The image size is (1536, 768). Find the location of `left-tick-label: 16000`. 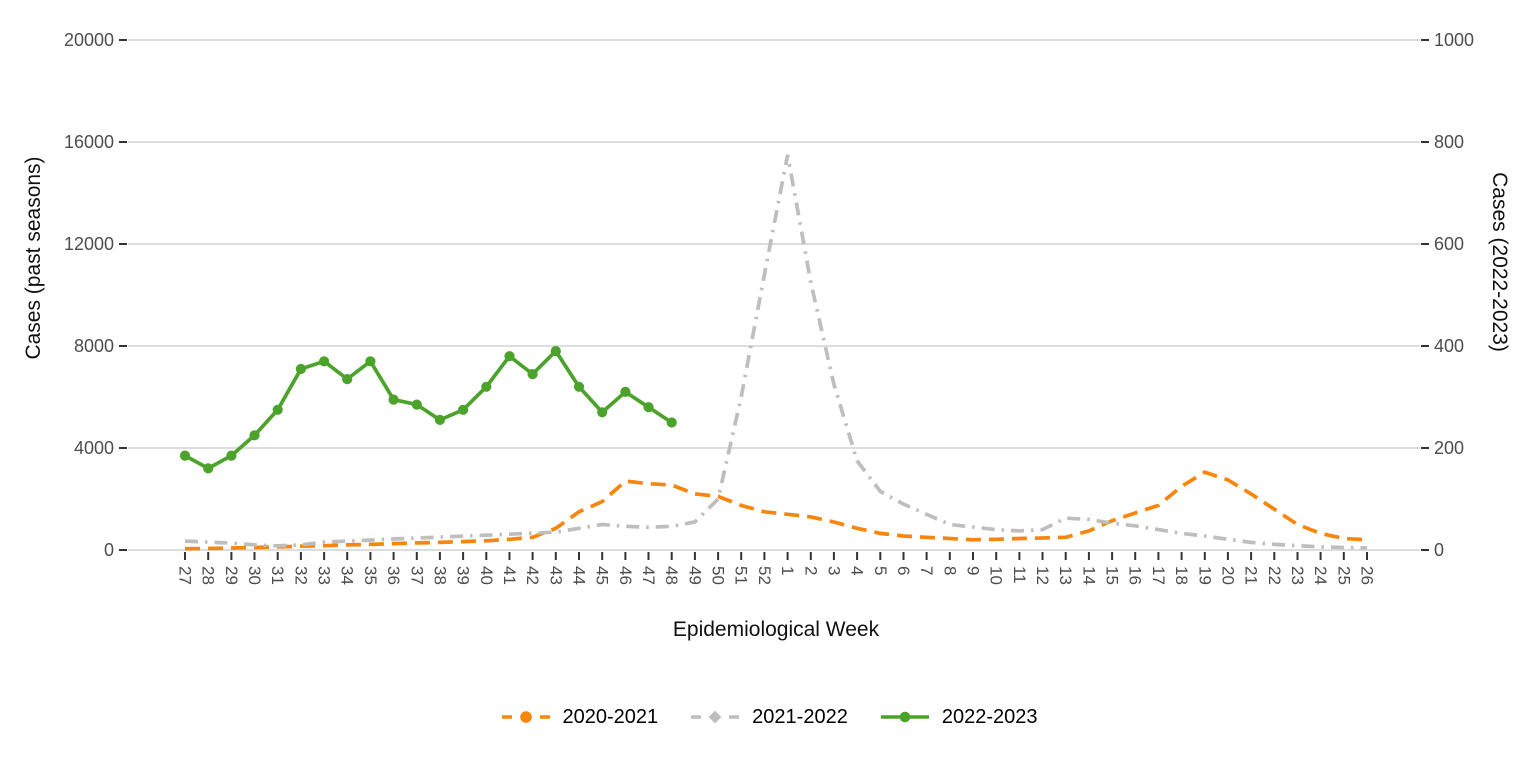

left-tick-label: 16000 is located at coordinates (89, 142).